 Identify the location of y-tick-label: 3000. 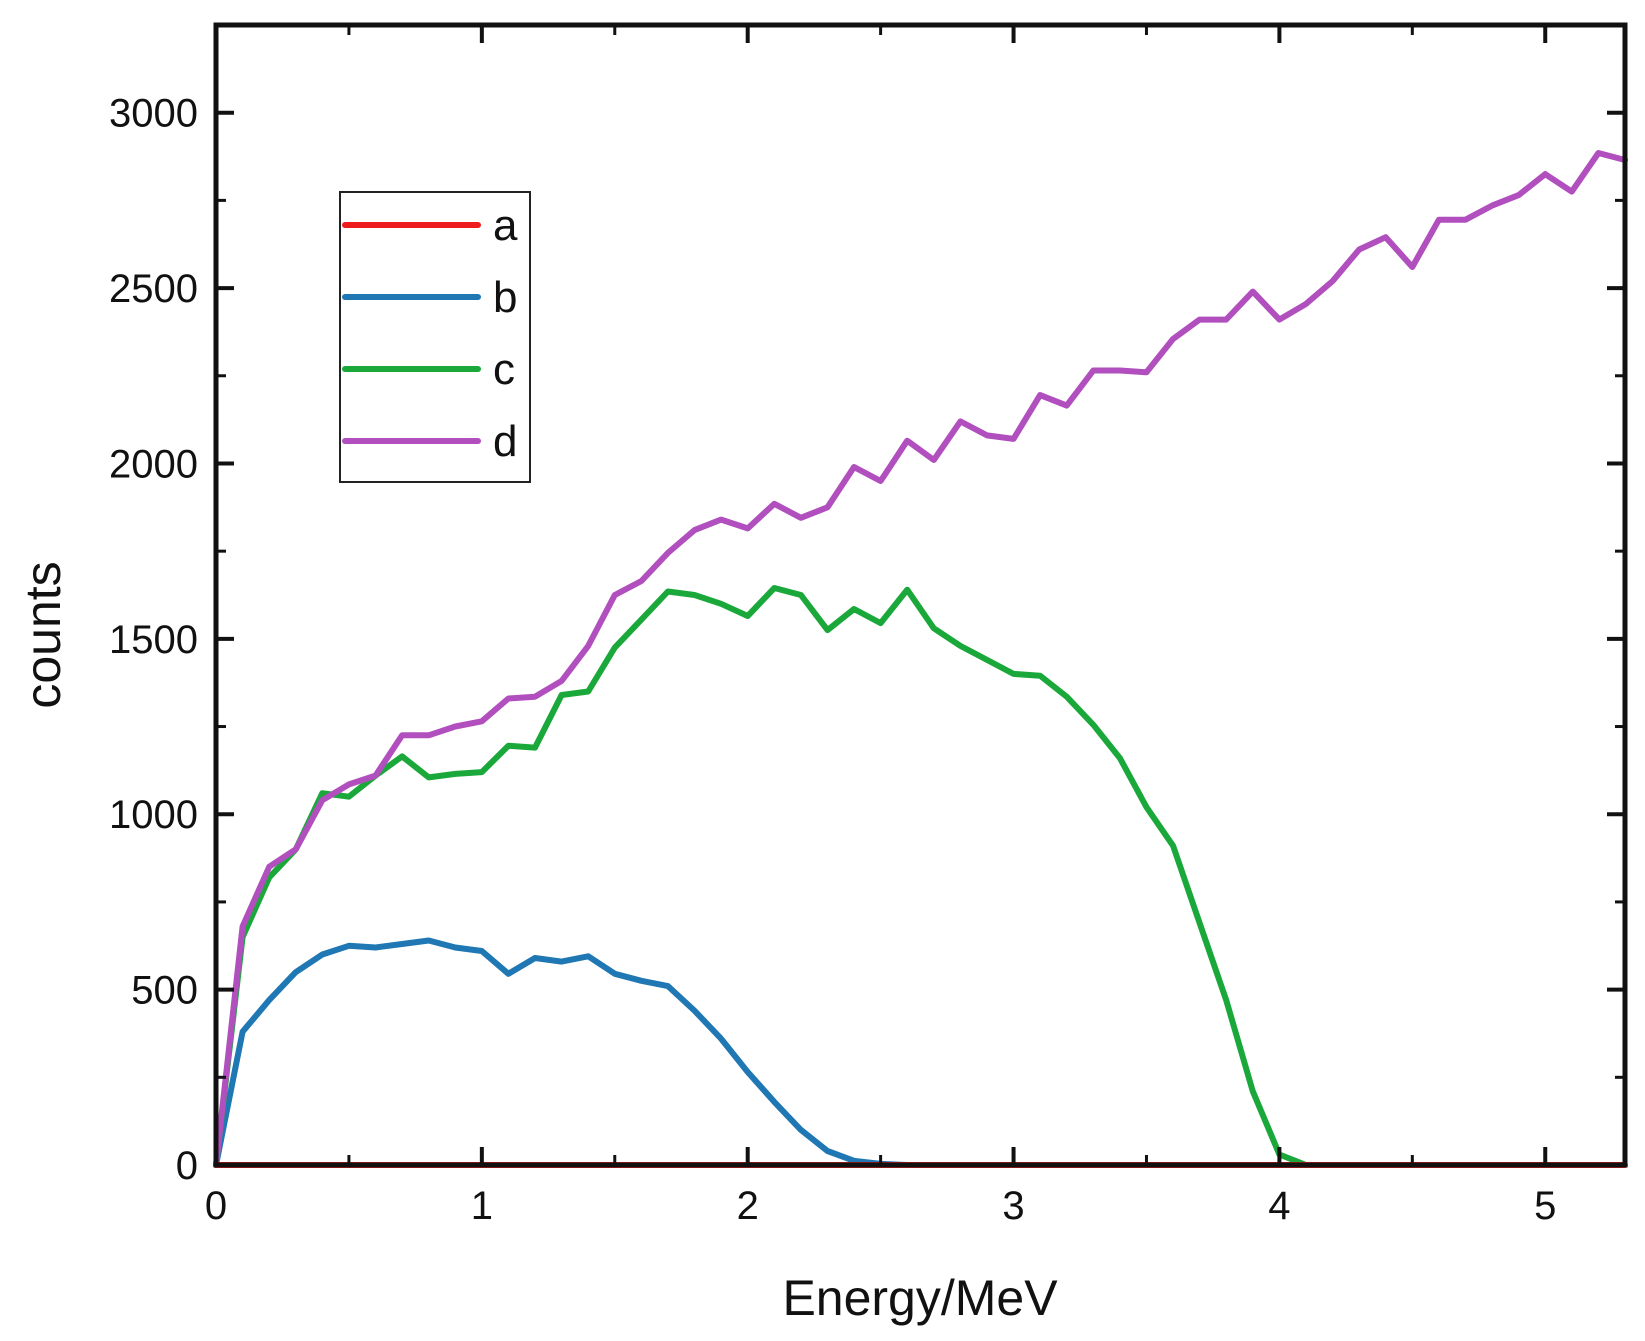
(153, 114).